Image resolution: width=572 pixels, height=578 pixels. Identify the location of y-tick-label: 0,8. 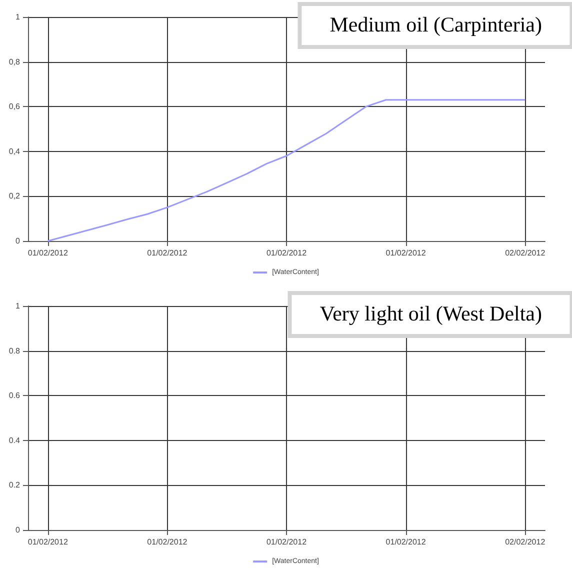
(14, 61).